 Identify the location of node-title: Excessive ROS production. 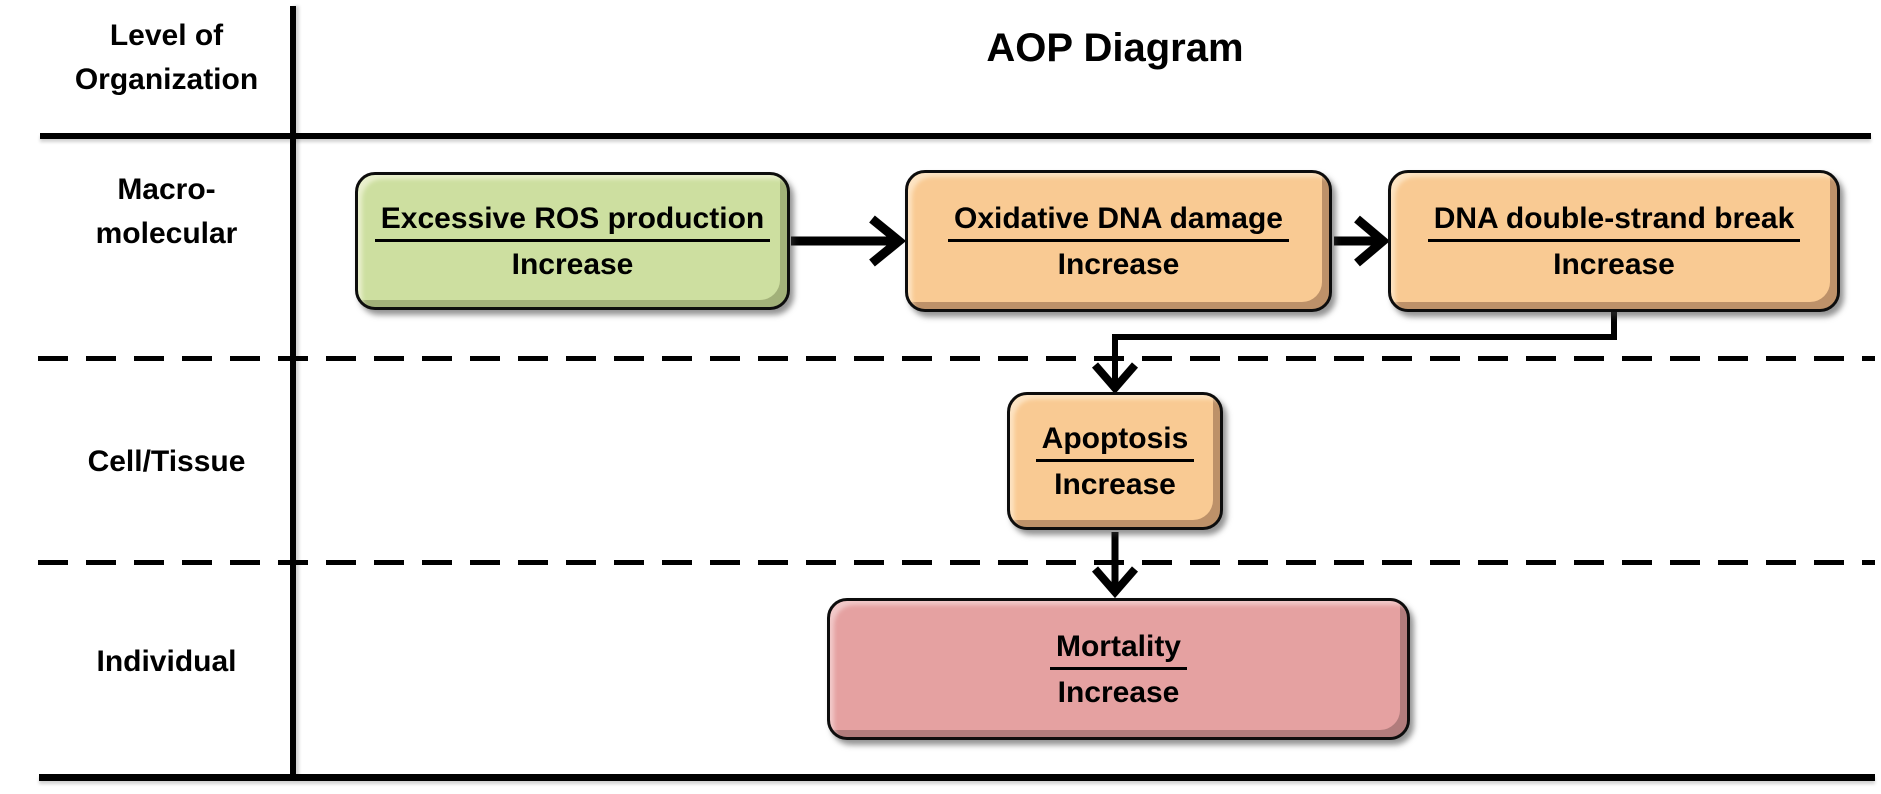
(572, 222).